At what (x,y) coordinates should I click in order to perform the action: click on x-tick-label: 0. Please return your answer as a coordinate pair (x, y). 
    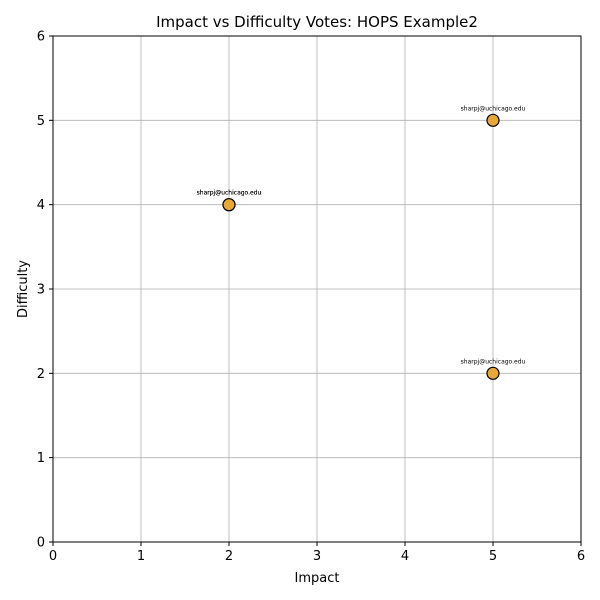
    Looking at the image, I should click on (53, 556).